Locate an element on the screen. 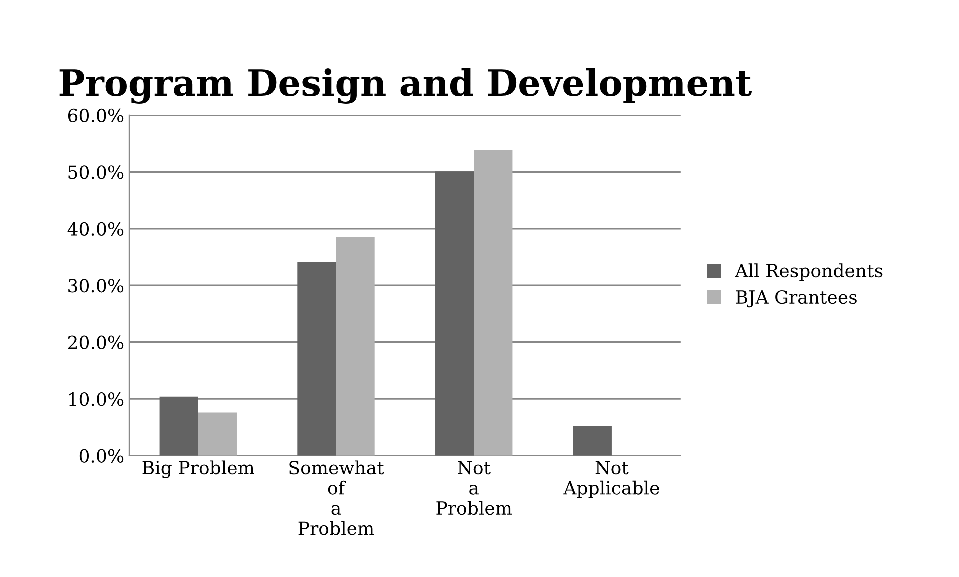  y-tick-label: 20.0% is located at coordinates (96, 343).